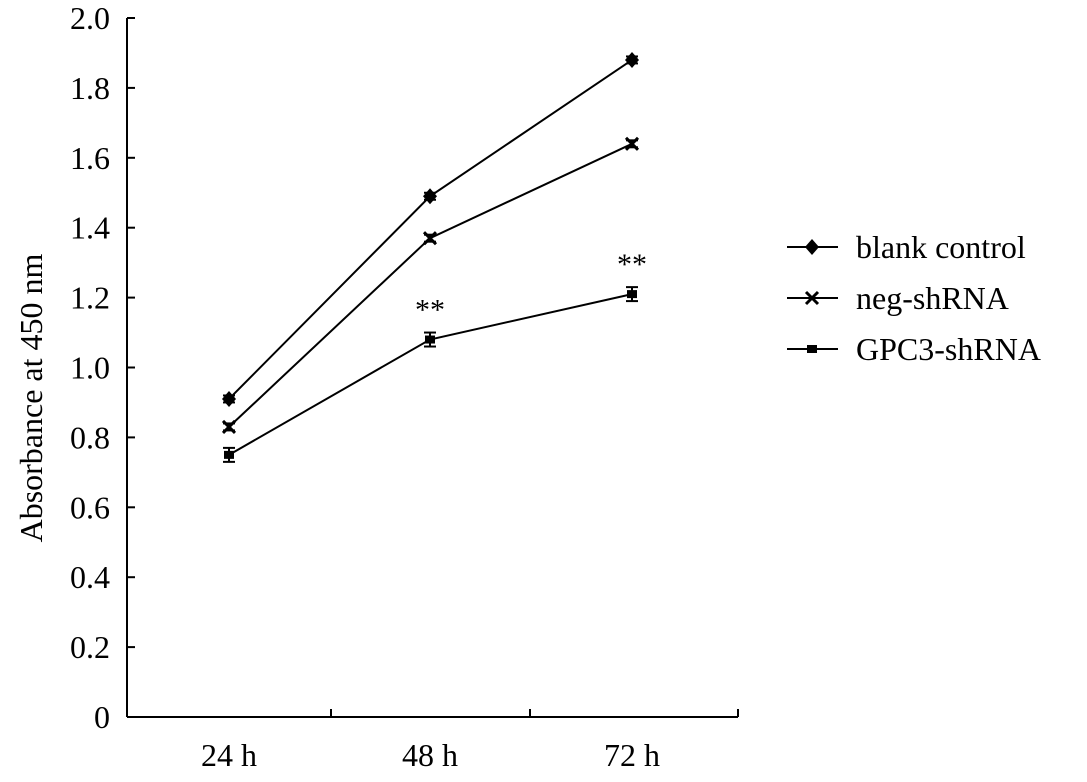 The width and height of the screenshot is (1087, 782). Describe the element at coordinates (90, 368) in the screenshot. I see `y-tick-label: 1.0` at that location.